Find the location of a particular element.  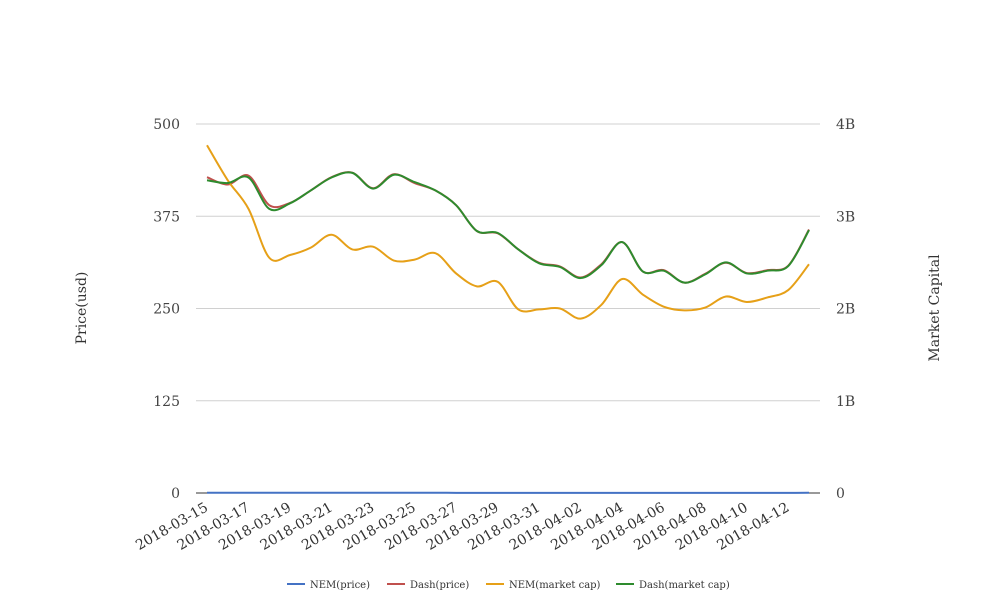

y-axis-left-title: Price(usd) is located at coordinates (82, 308).